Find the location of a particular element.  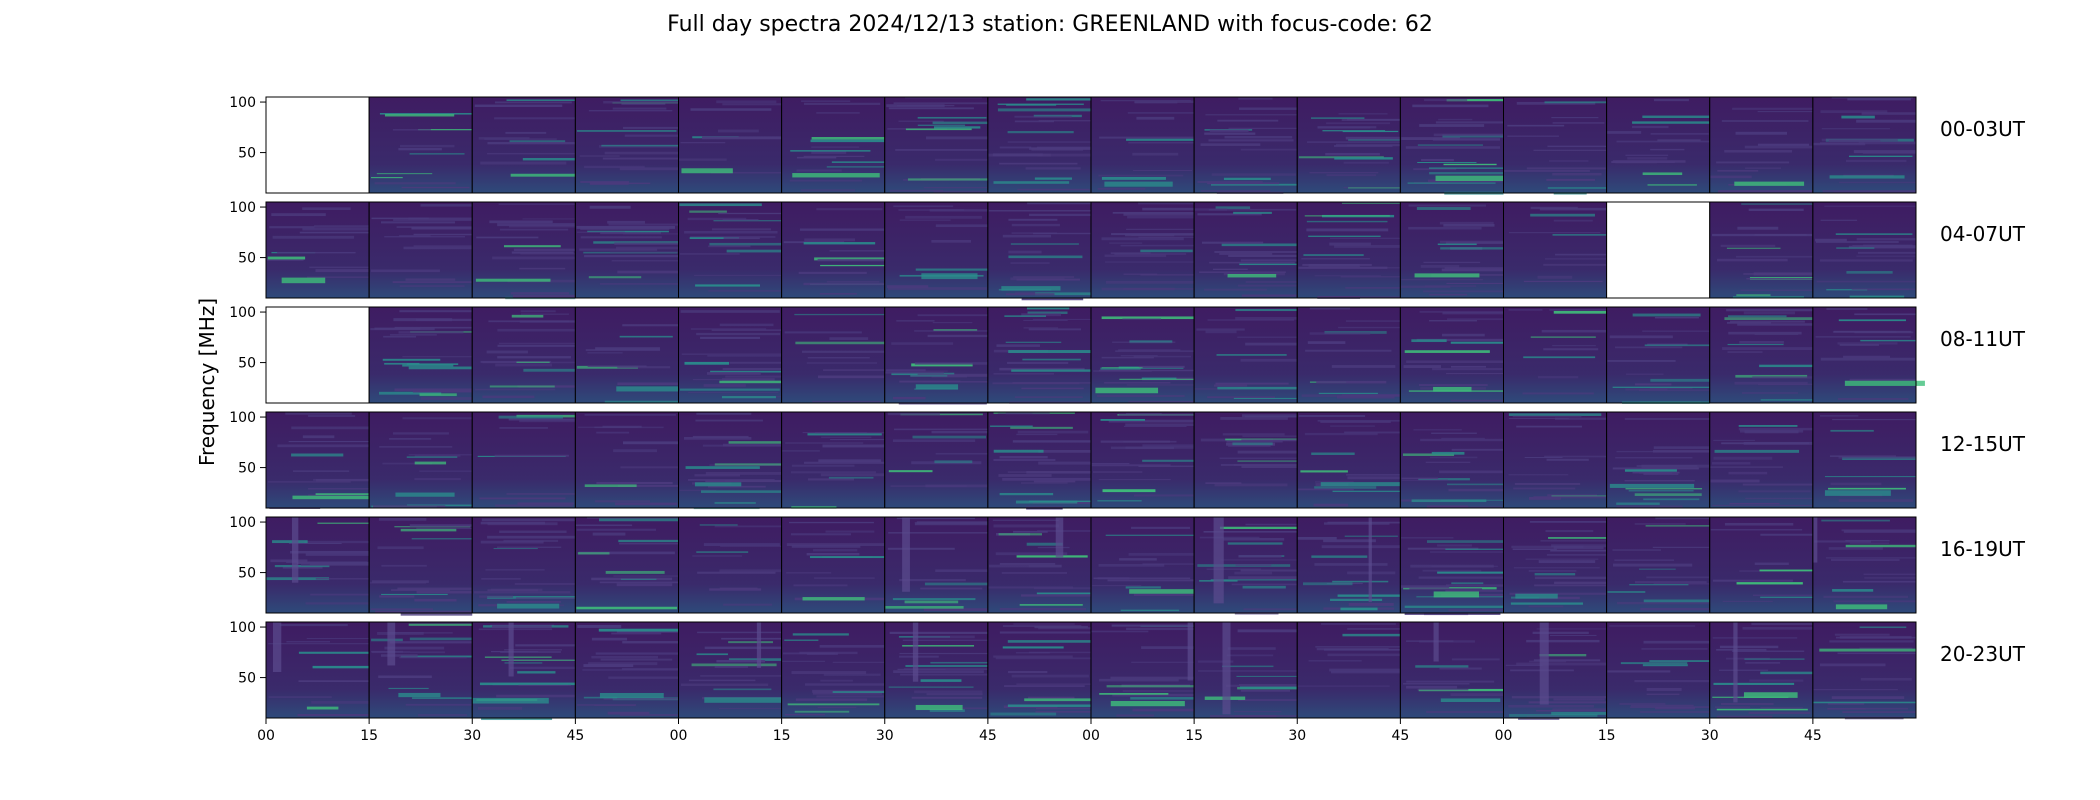

row-label: 08-11UT is located at coordinates (1983, 339).